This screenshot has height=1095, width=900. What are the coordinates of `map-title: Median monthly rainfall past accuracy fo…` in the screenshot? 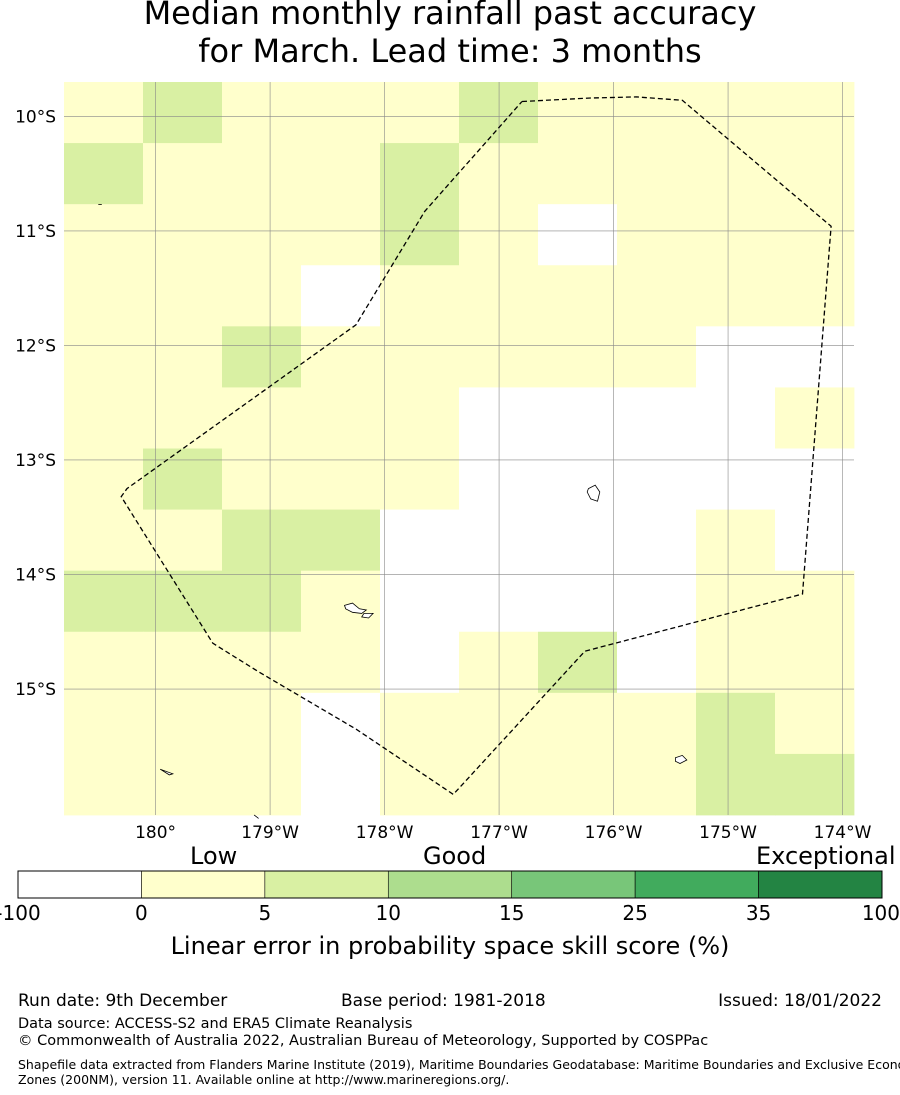 It's located at (450, 35).